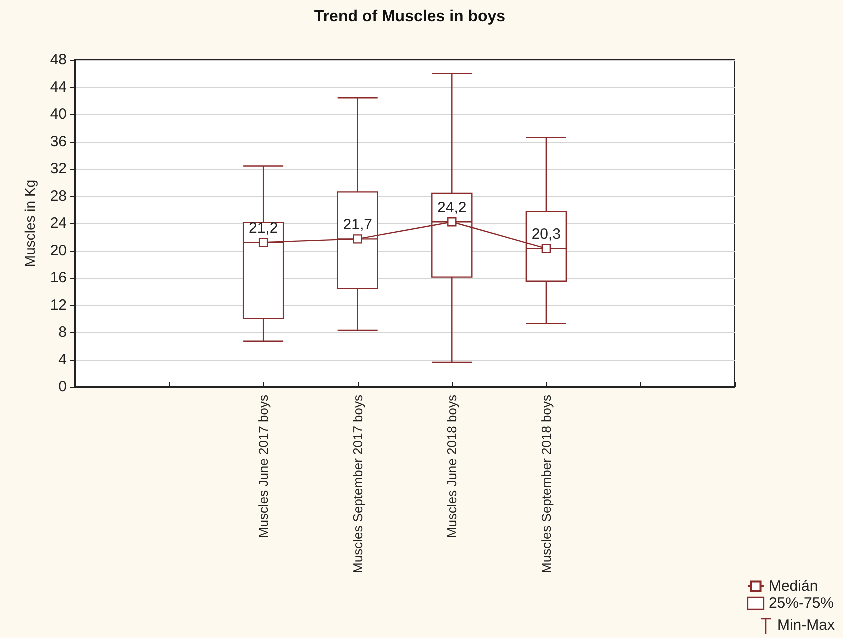 The width and height of the screenshot is (843, 638). What do you see at coordinates (264, 466) in the screenshot?
I see `x-tick-label: Muscles June 2017 boys` at bounding box center [264, 466].